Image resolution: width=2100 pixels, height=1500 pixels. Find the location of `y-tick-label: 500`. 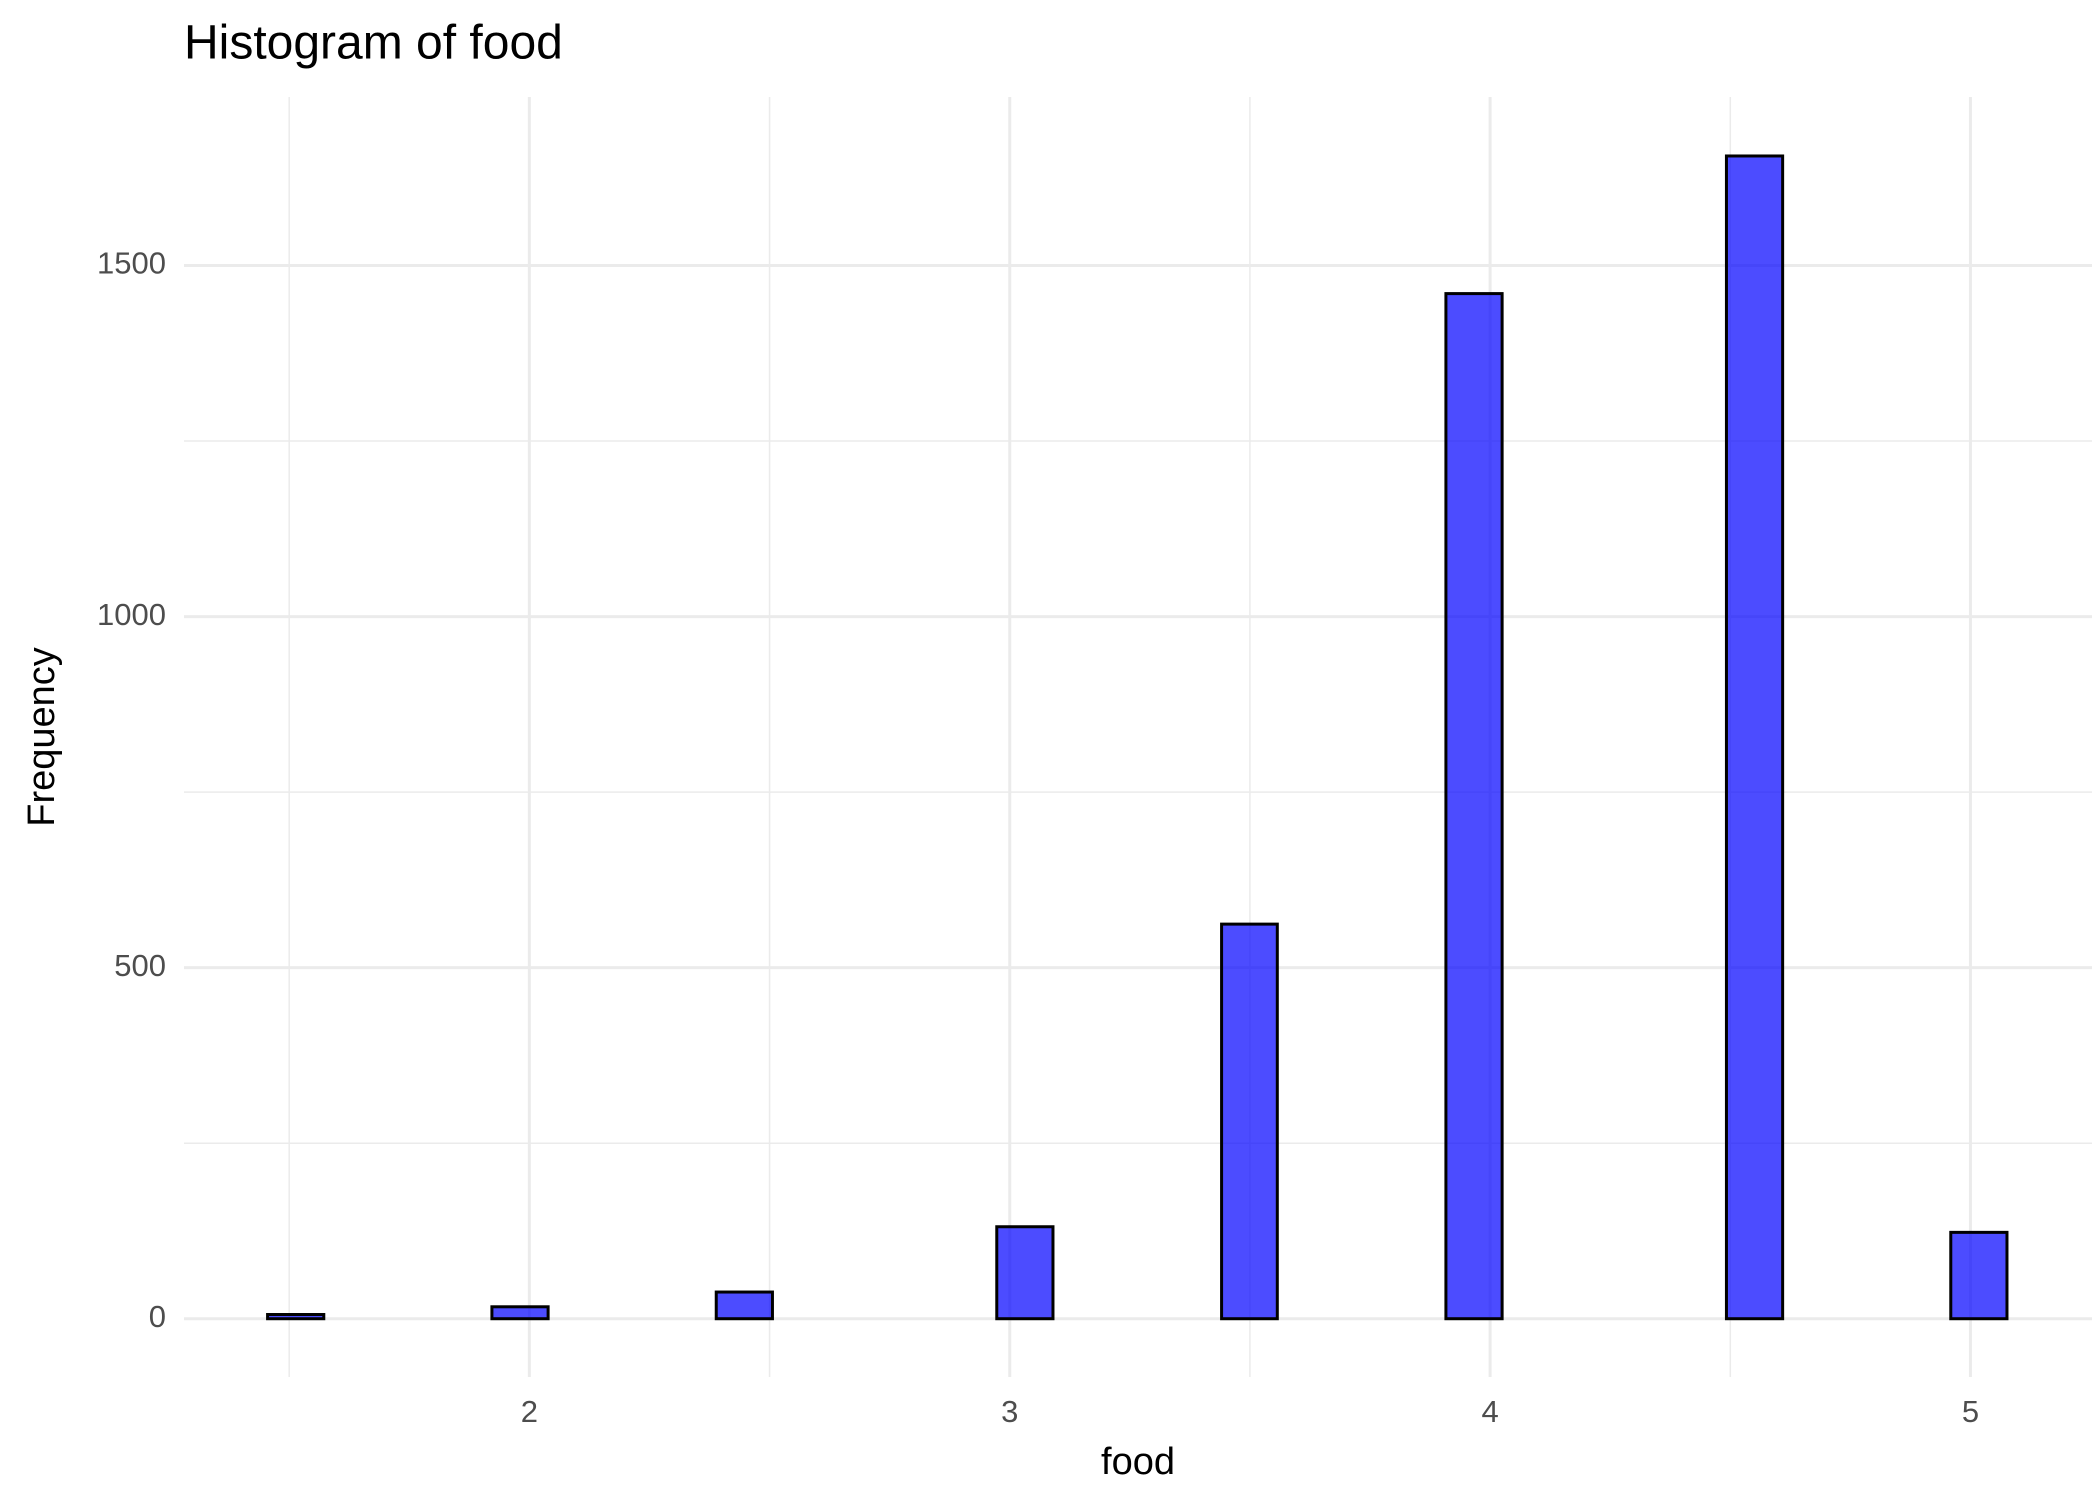

y-tick-label: 500 is located at coordinates (140, 965).